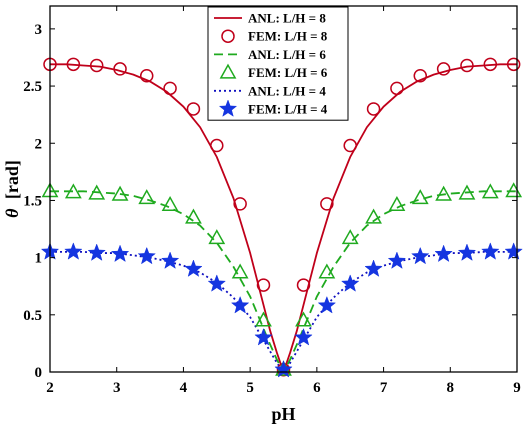  I want to click on y-tick-label: 2, so click(39, 144).